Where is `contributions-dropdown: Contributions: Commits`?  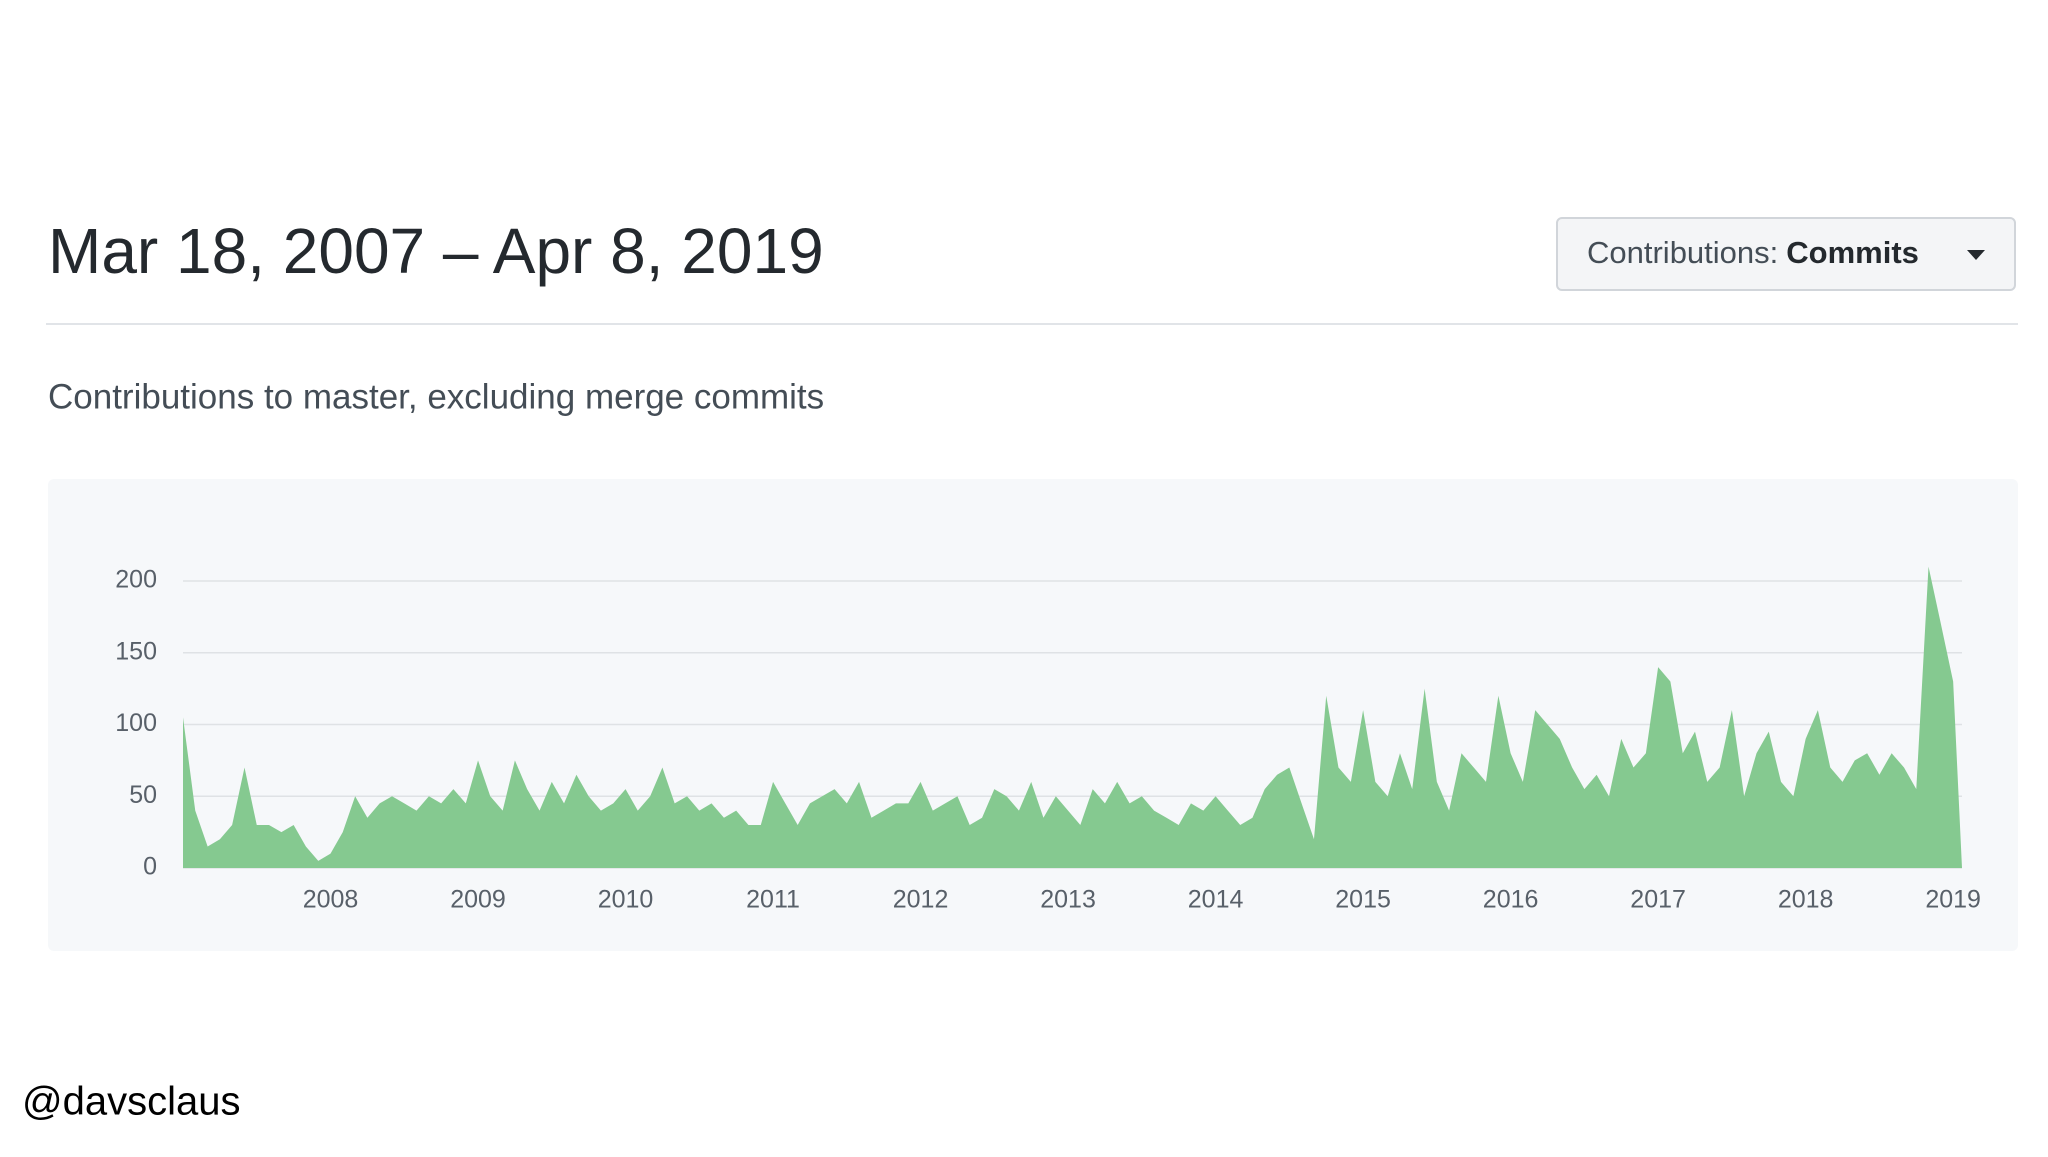
contributions-dropdown: Contributions: Commits is located at coordinates (1786, 254).